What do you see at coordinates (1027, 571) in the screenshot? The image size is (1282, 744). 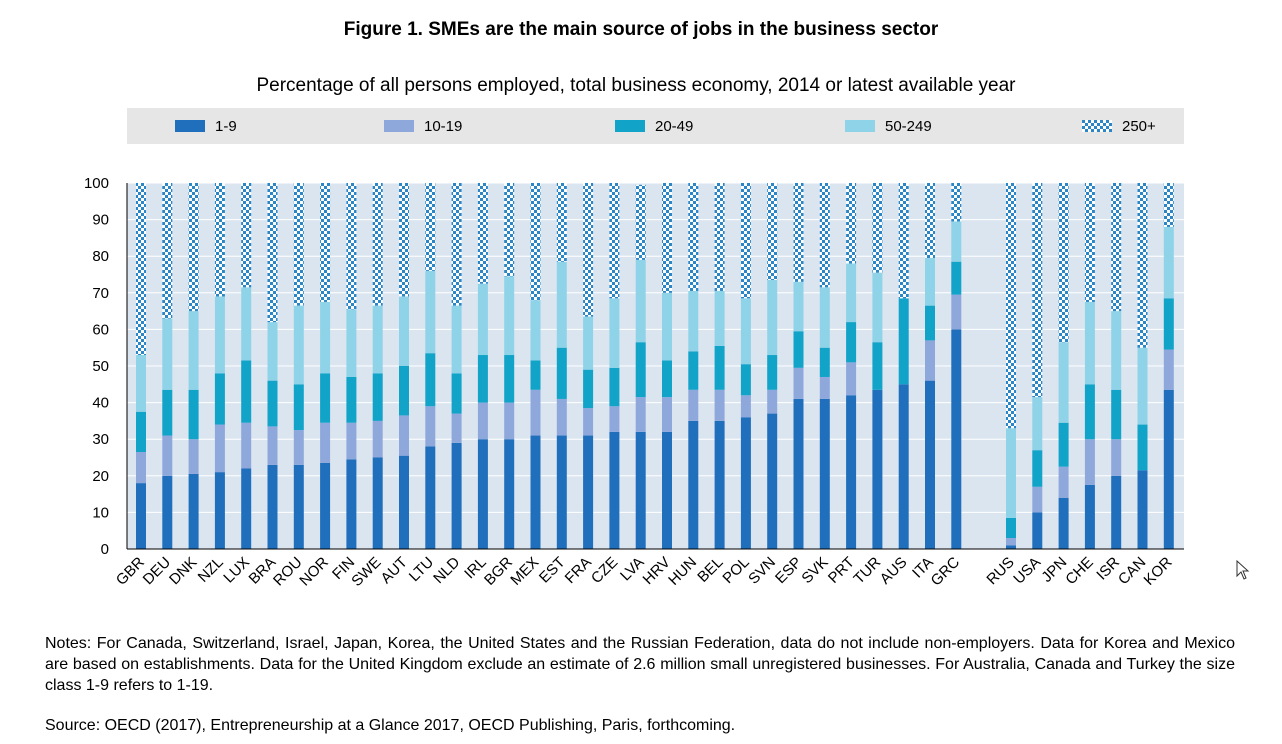 I see `x-tick-label: USA` at bounding box center [1027, 571].